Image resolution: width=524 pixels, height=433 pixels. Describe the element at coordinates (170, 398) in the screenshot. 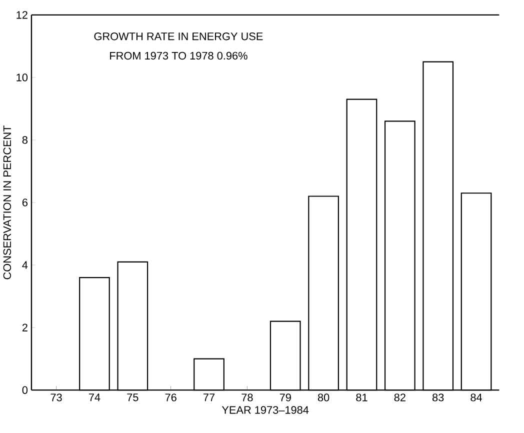

I see `x-tick-label: 76` at that location.